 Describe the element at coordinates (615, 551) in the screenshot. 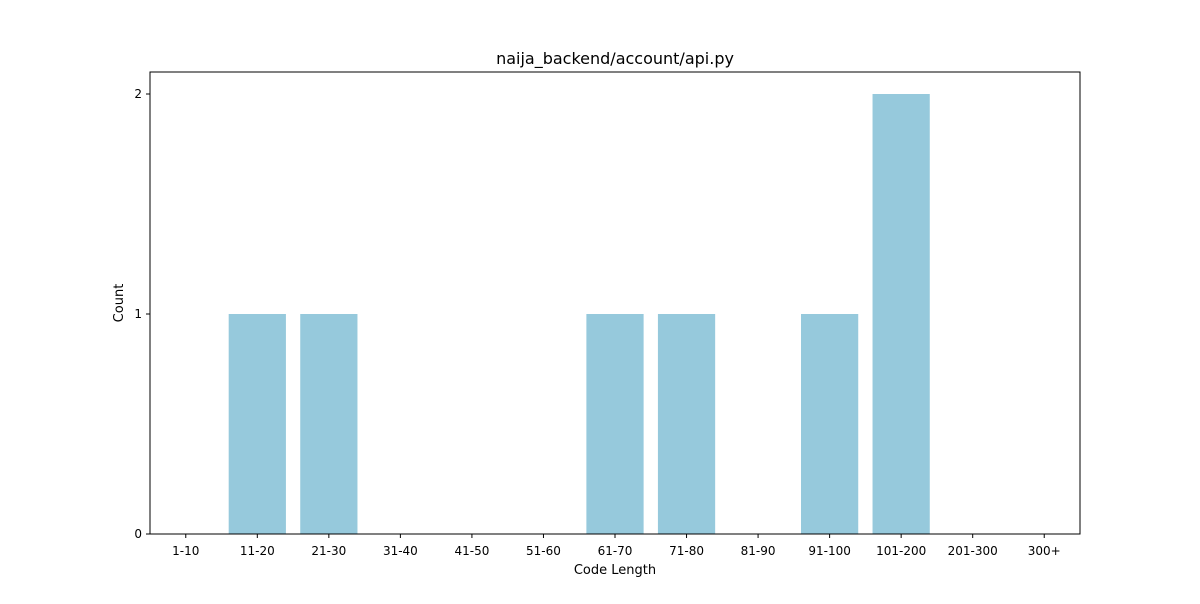

I see `x-tick-label: 61-70` at that location.